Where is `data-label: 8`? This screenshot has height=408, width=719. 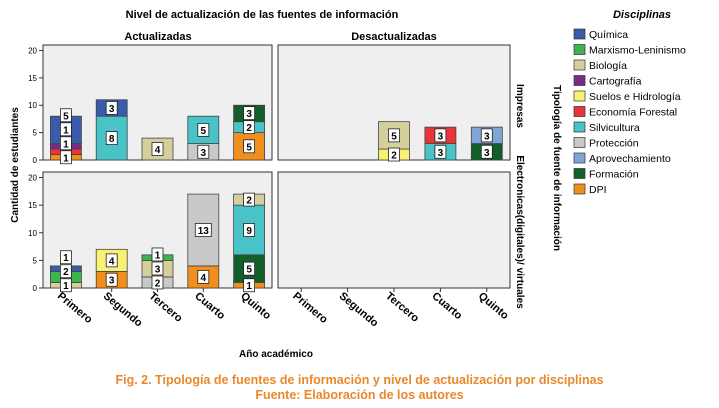
data-label: 8 is located at coordinates (112, 139).